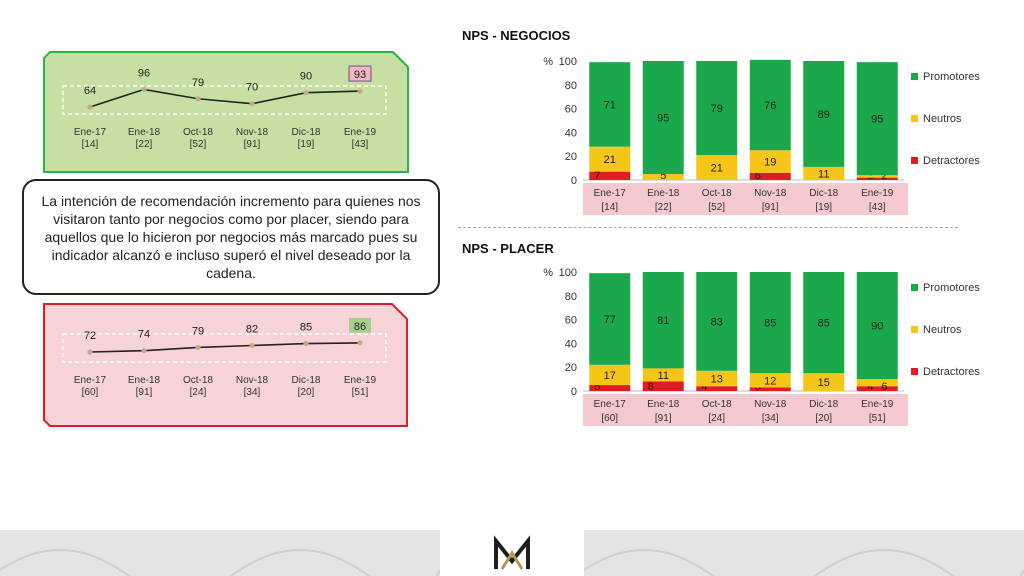  I want to click on y-axis-label: %, so click(548, 62).